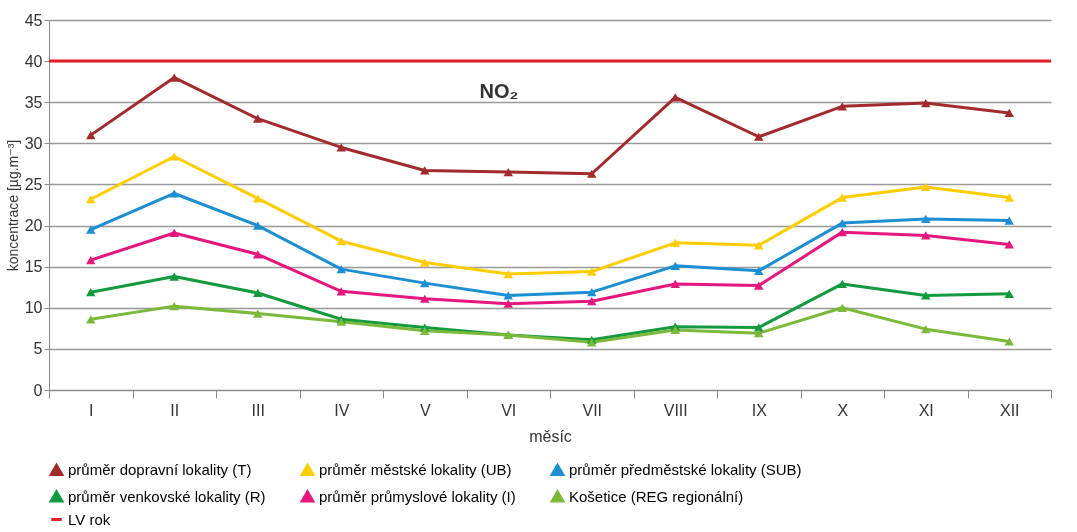 This screenshot has width=1077, height=532. What do you see at coordinates (415, 469) in the screenshot?
I see `legend-label: průměr městské lokality (UB)` at bounding box center [415, 469].